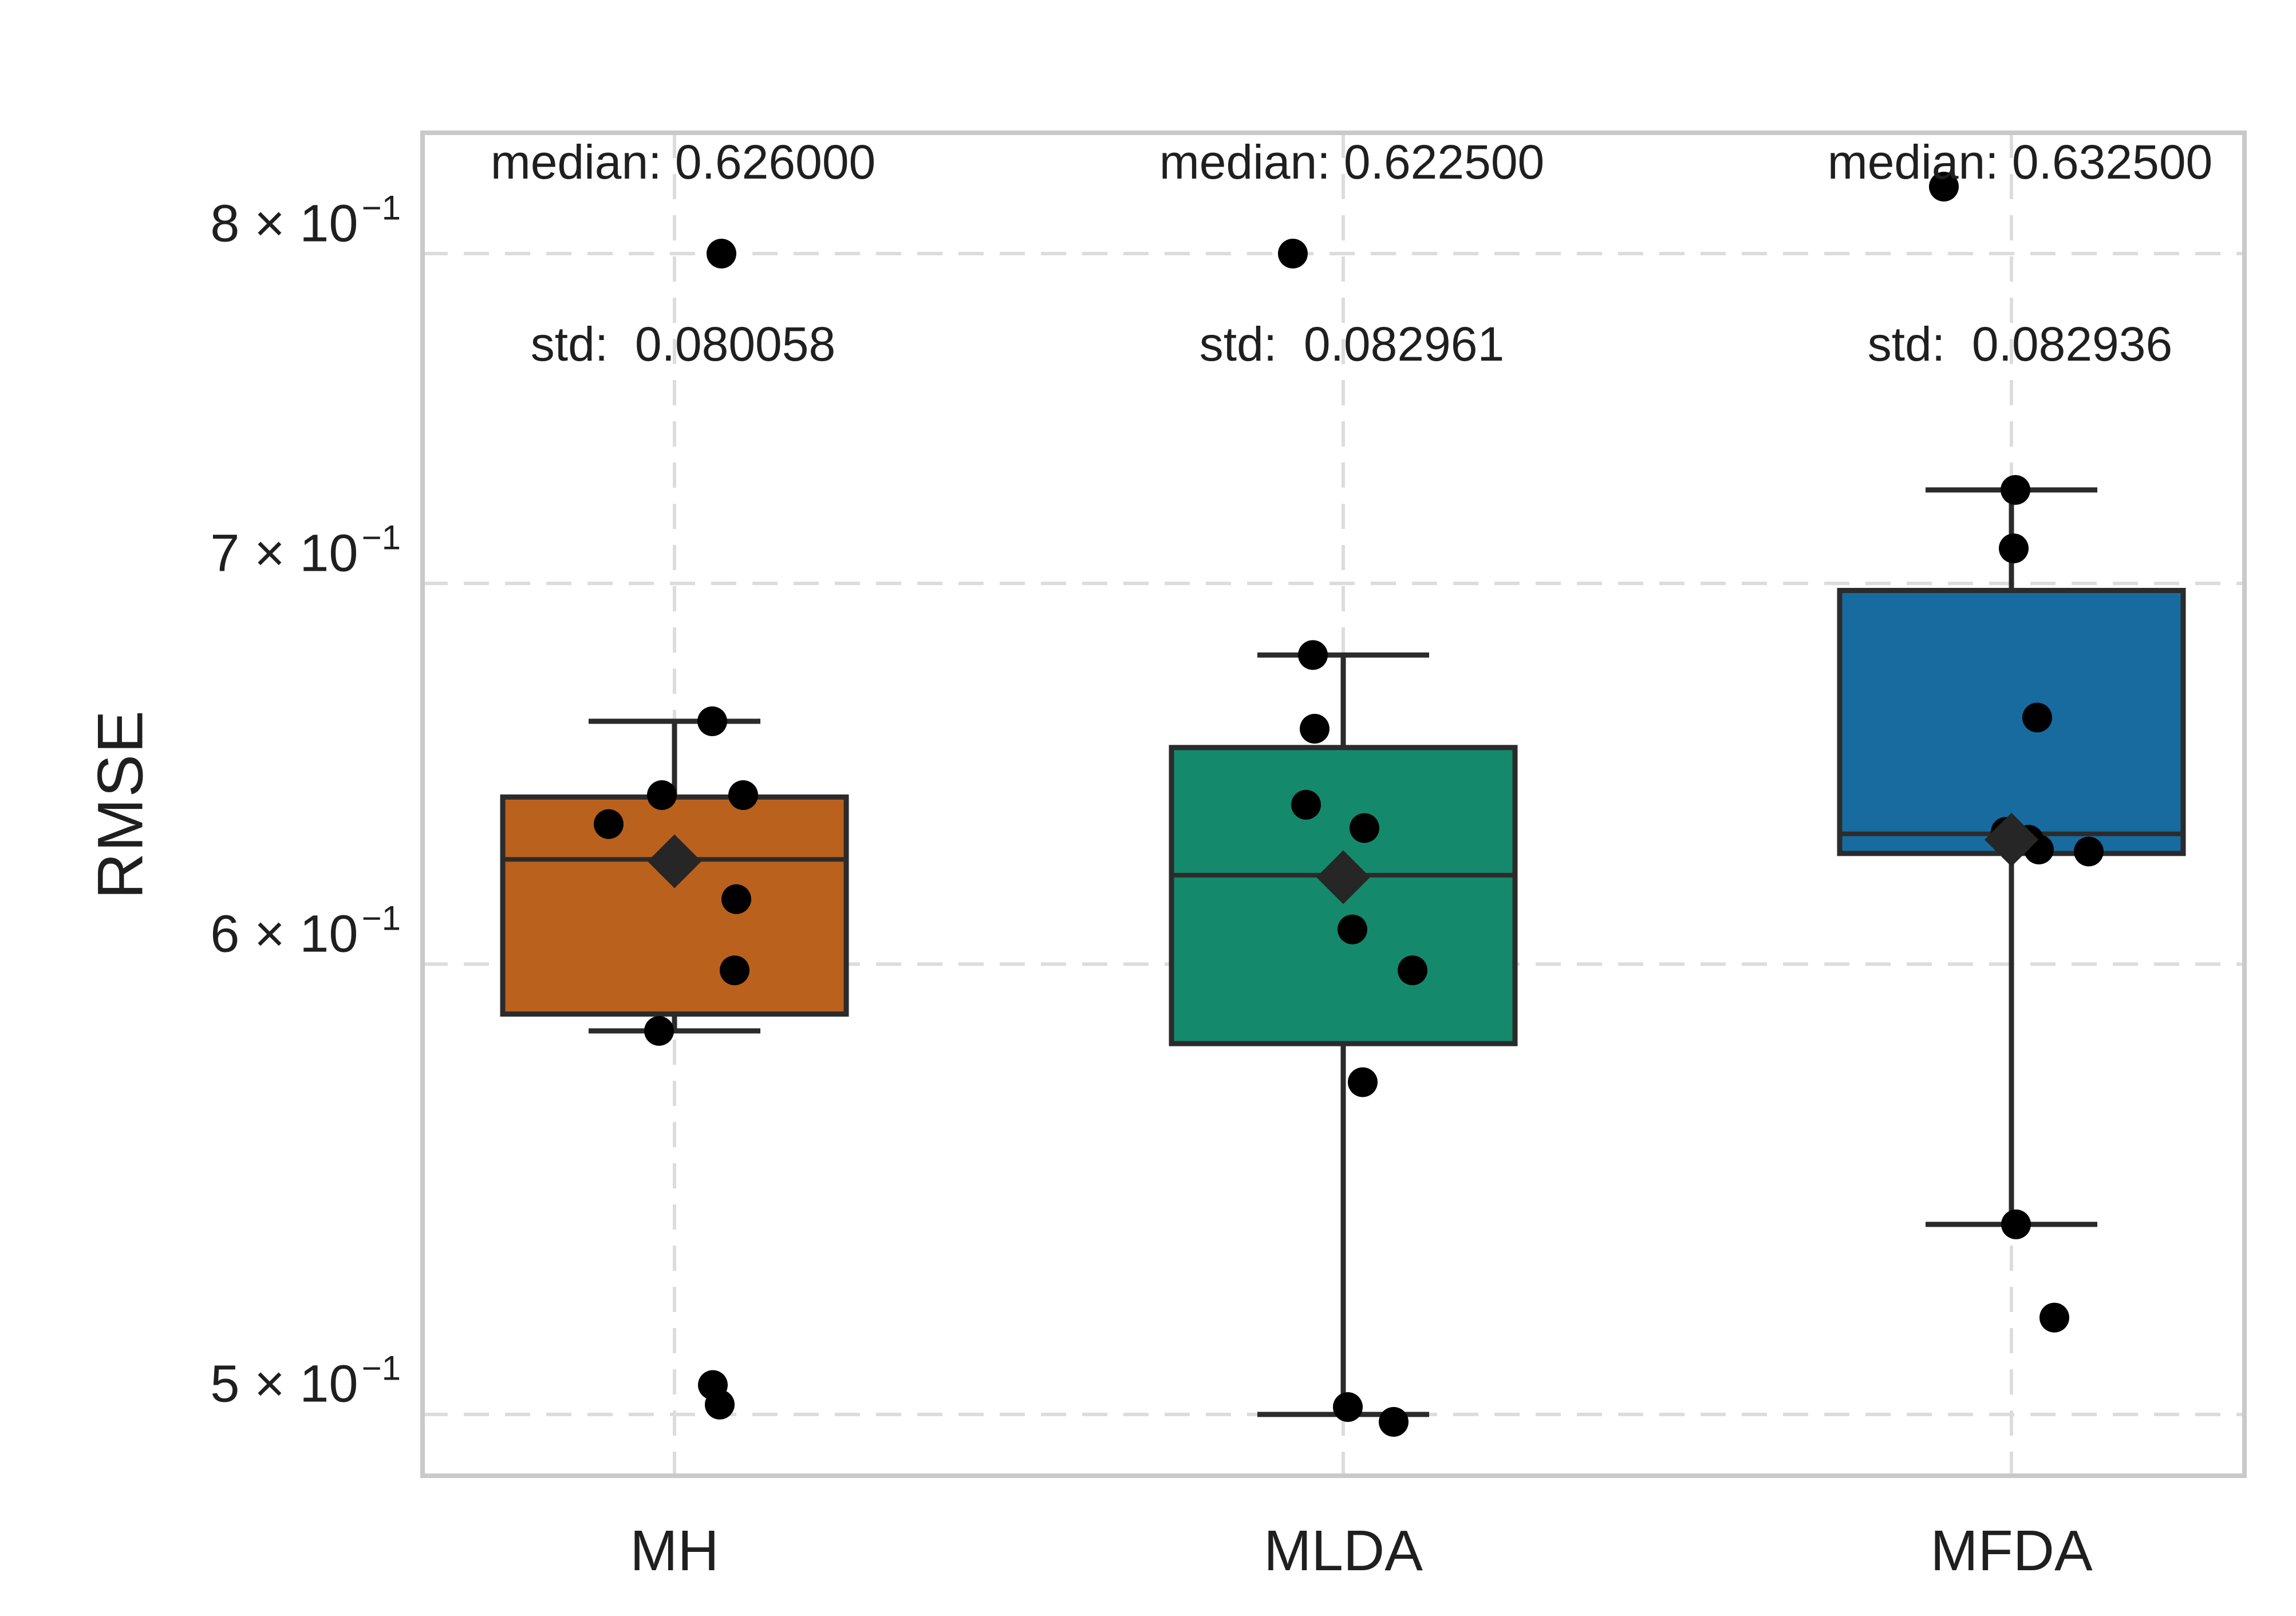 This screenshot has height=1616, width=2296. Describe the element at coordinates (1352, 162) in the screenshot. I see `annotation-median-label: median: 0.622500` at that location.